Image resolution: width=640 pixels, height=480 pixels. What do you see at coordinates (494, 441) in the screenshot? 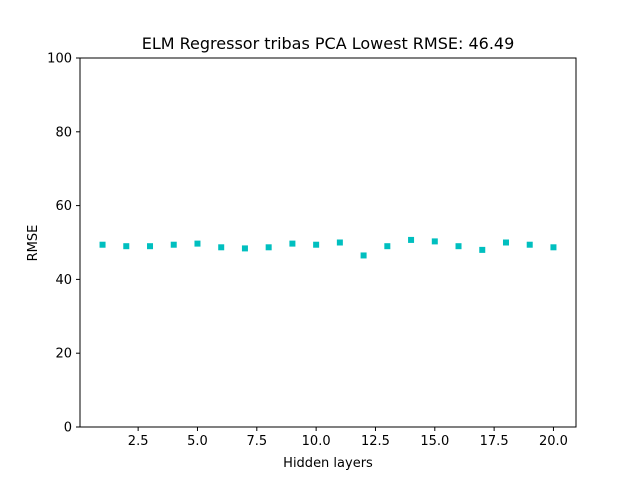
I see `x-tick-label: 17.5` at bounding box center [494, 441].